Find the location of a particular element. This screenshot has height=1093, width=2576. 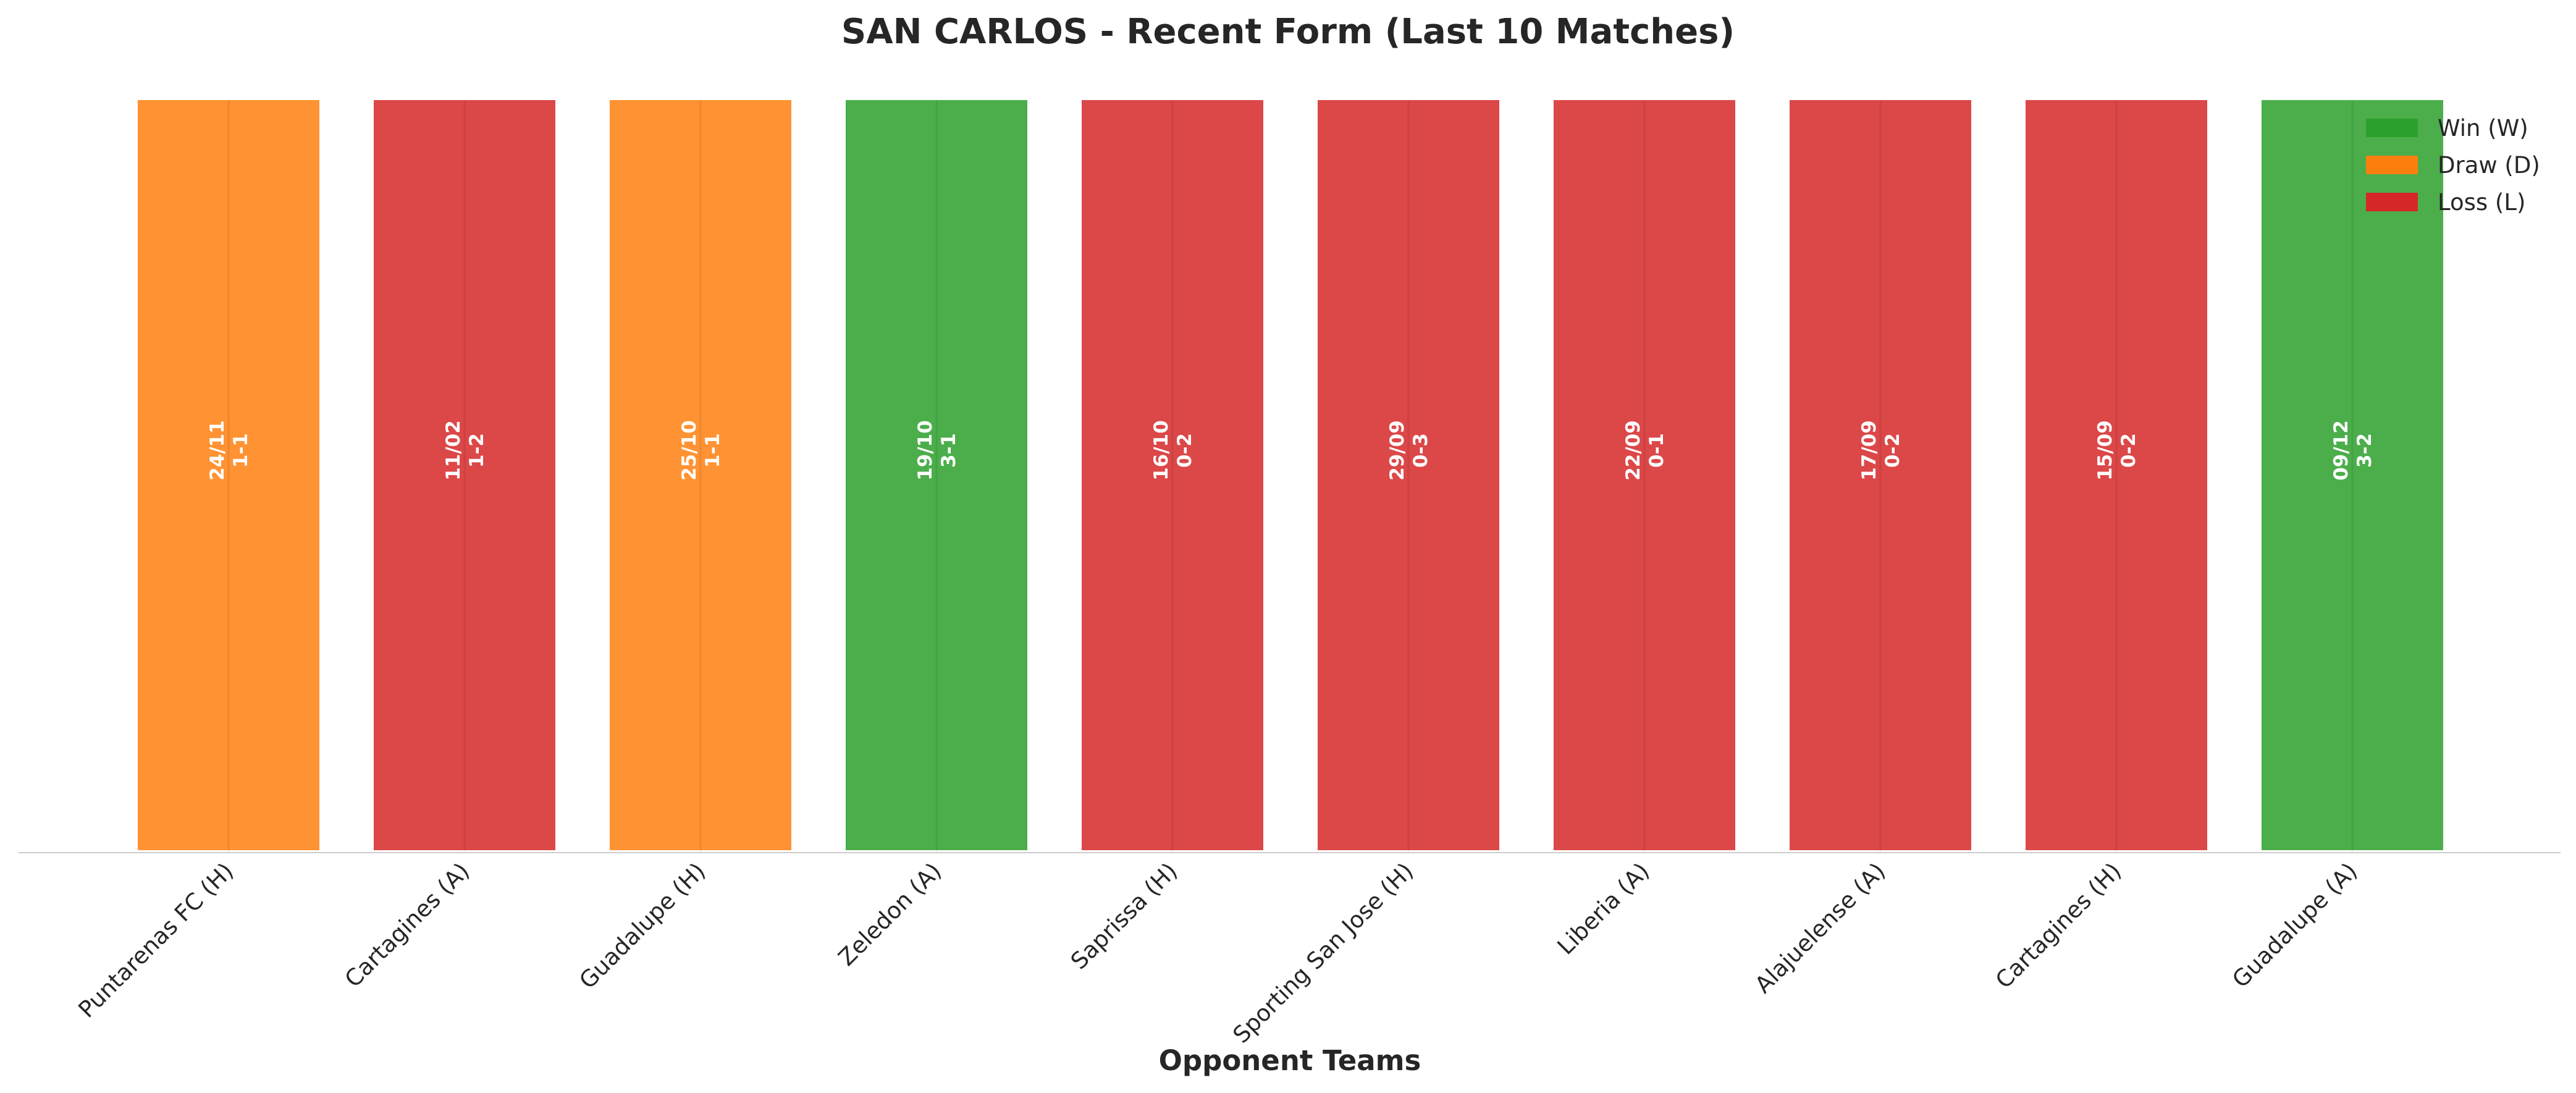

x-tick-label: Sporting San Jose (H) is located at coordinates (1323, 953).